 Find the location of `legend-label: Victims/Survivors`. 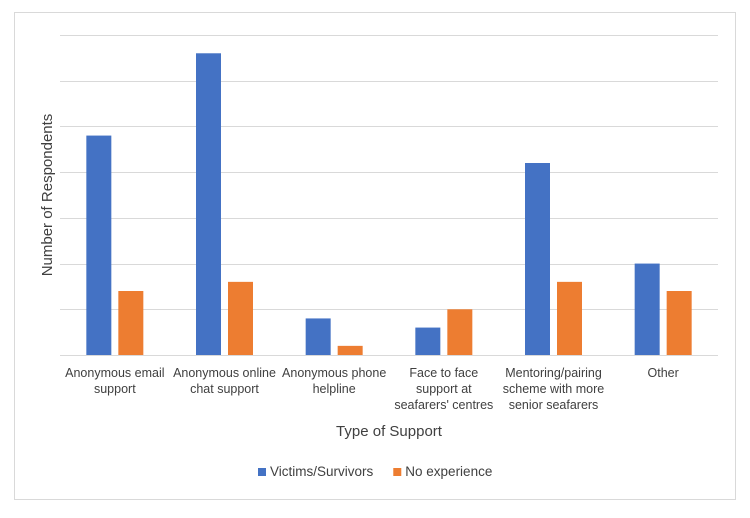

legend-label: Victims/Survivors is located at coordinates (322, 471).